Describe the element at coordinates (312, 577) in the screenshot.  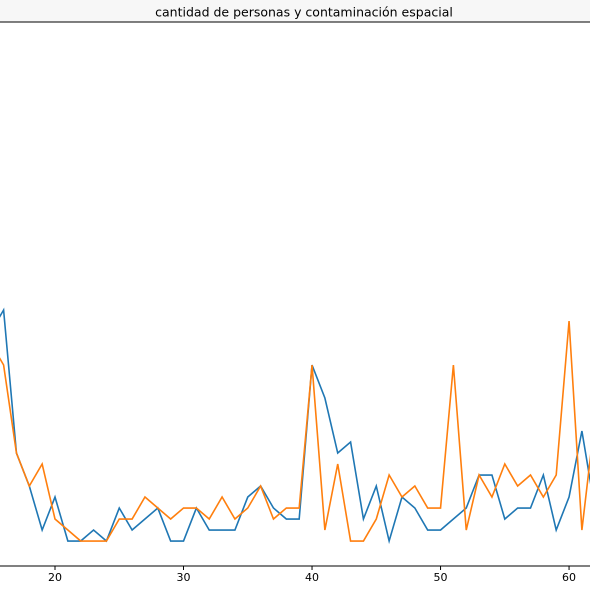
I see `x-tick-label: 40` at that location.